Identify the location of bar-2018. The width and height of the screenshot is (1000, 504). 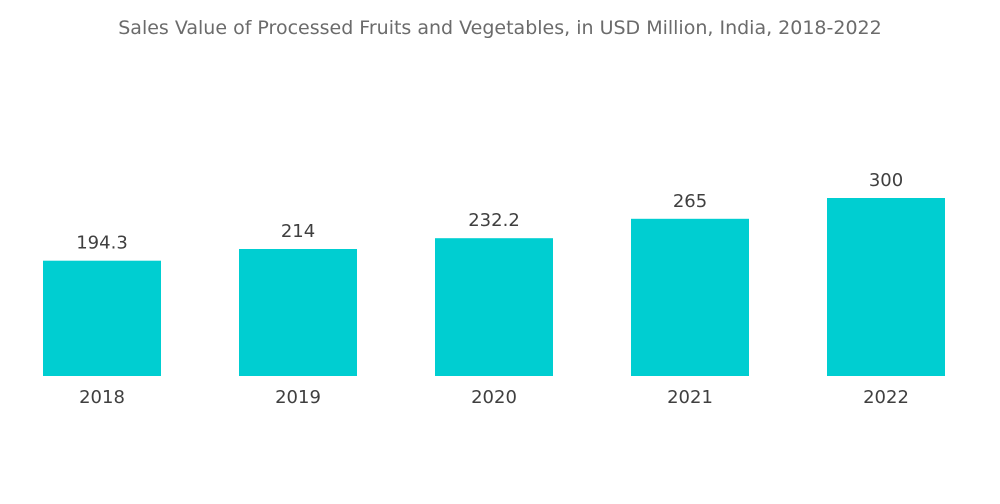
(102, 318).